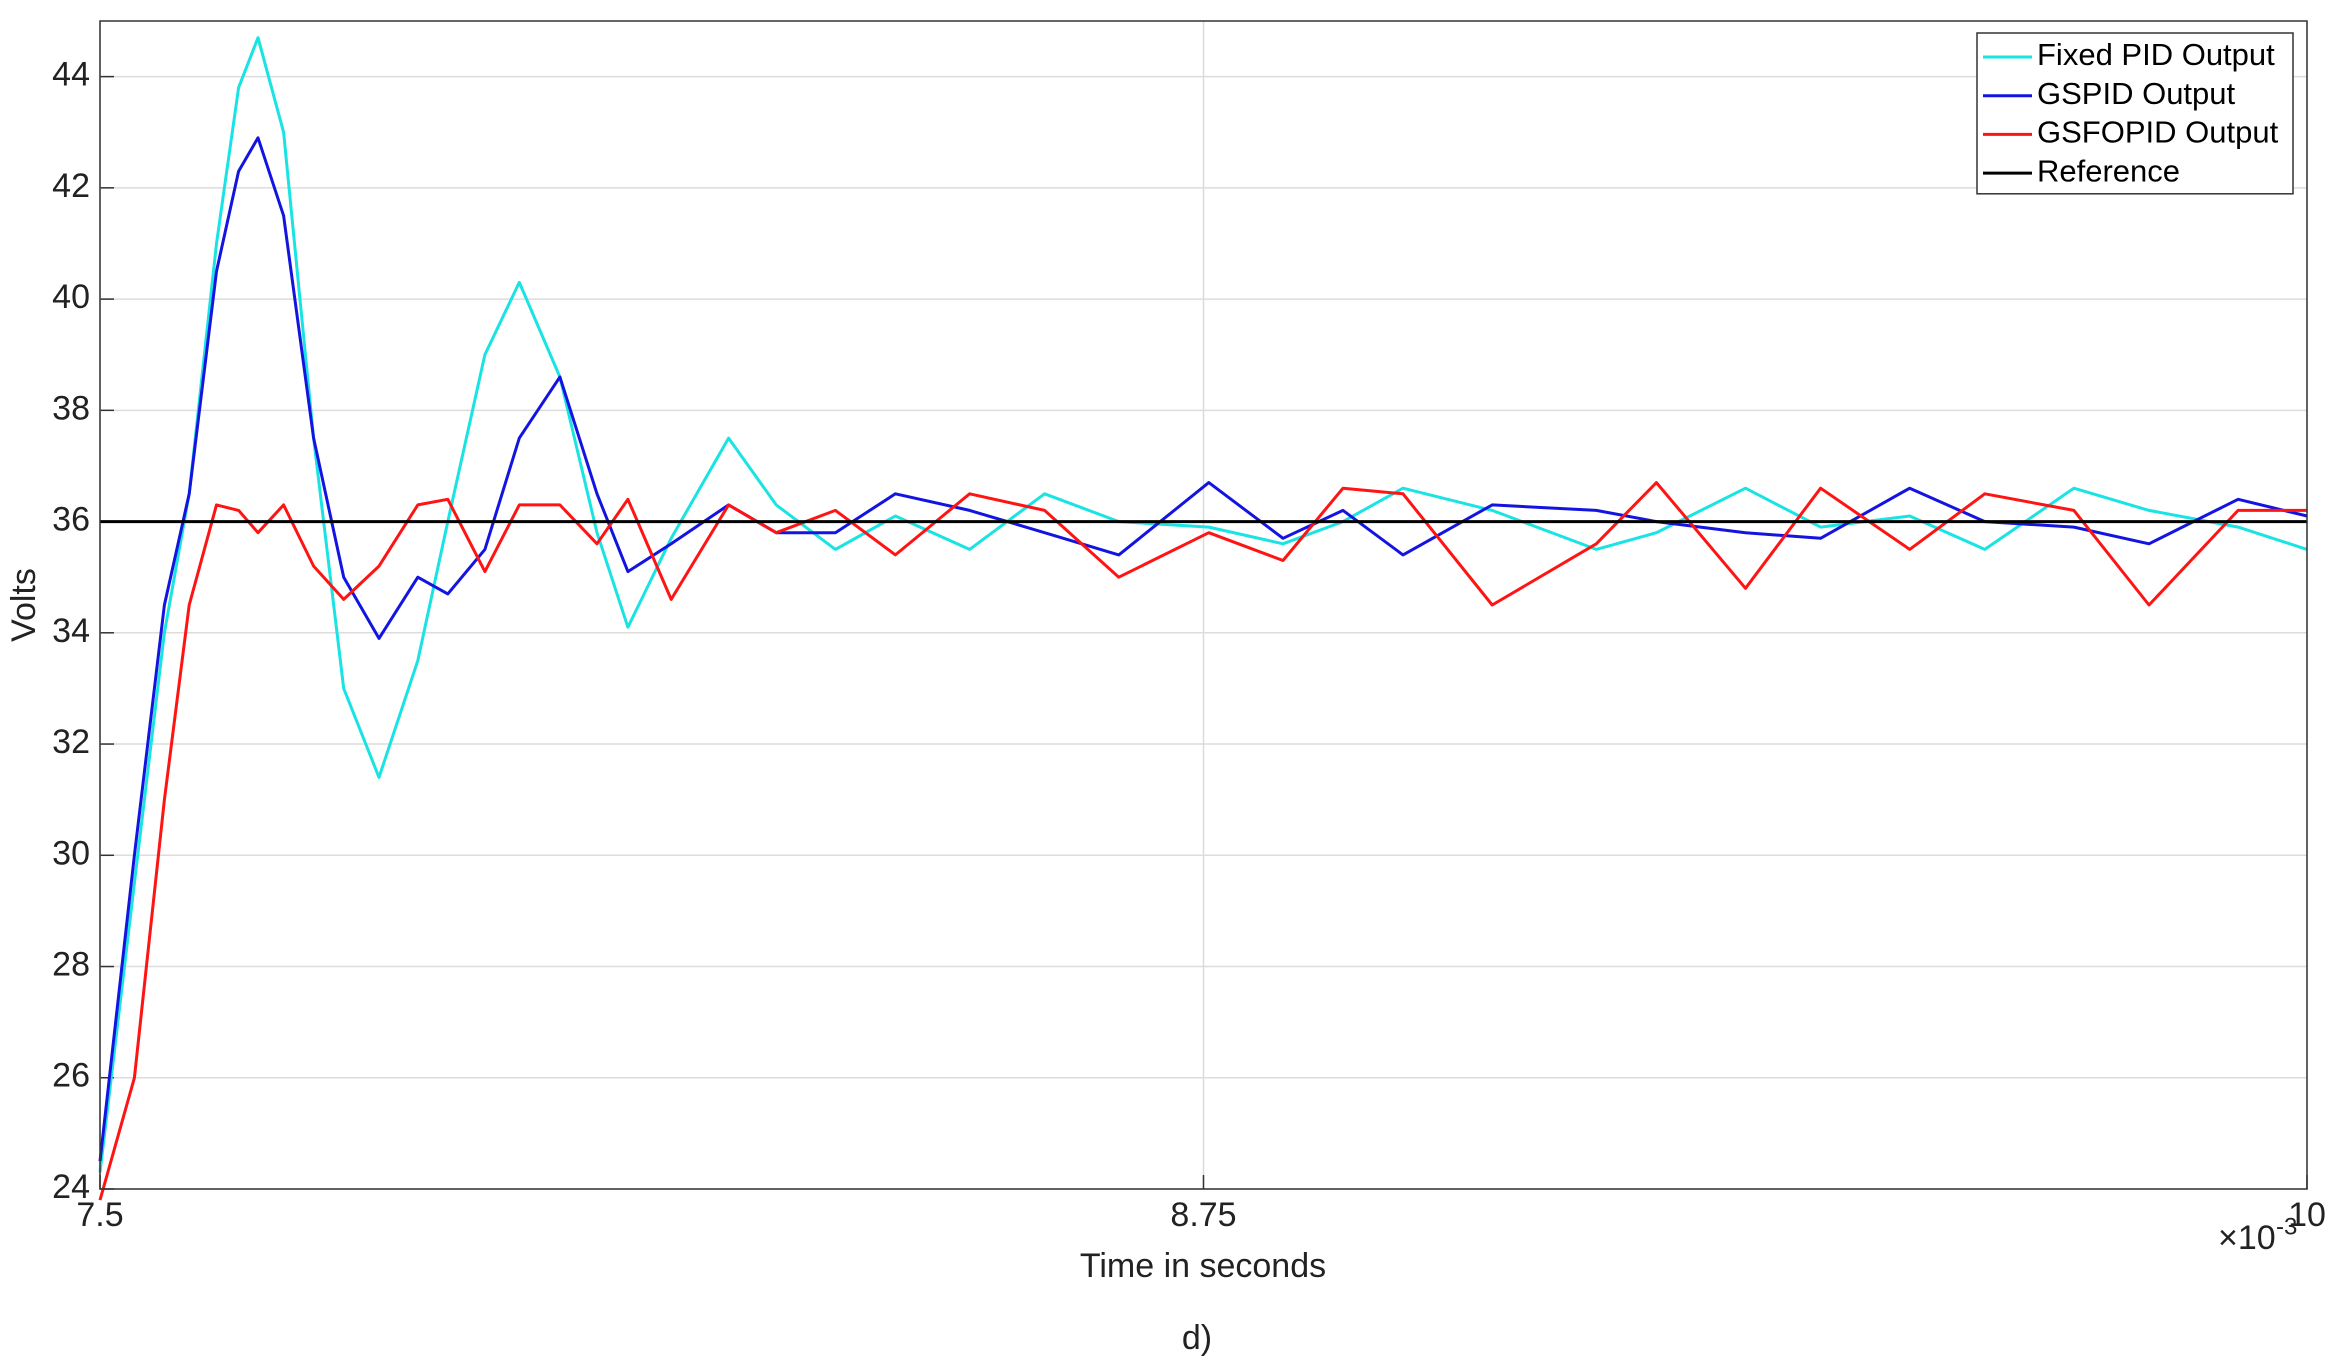 This screenshot has height=1367, width=2332. Describe the element at coordinates (2307, 1215) in the screenshot. I see `x-tick-label: 10` at that location.